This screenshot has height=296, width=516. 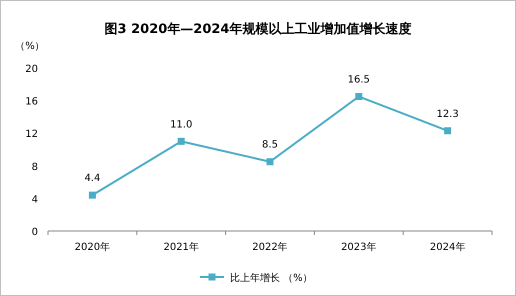 I want to click on x-tick-label: 2021年, so click(x=181, y=247).